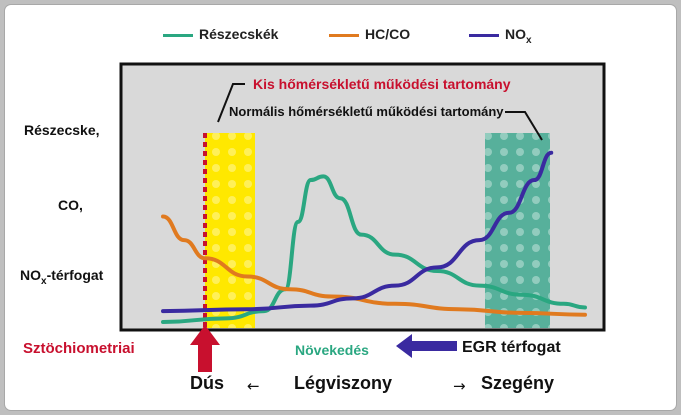  I want to click on increase-label: Növekedés, so click(332, 350).